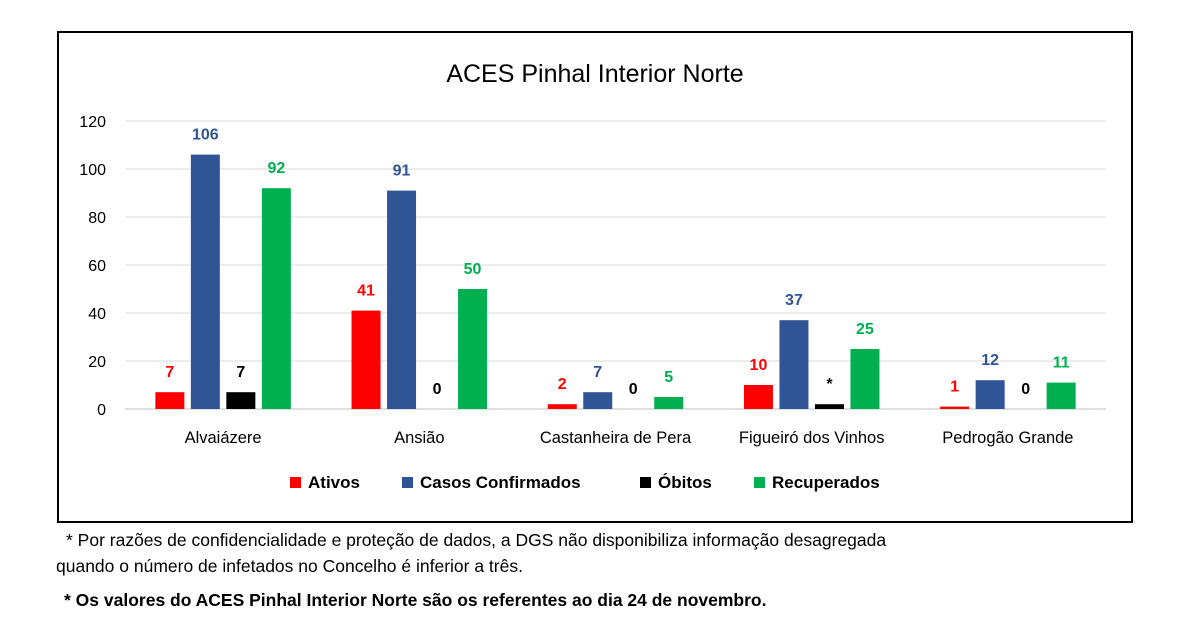 Image resolution: width=1200 pixels, height=643 pixels. Describe the element at coordinates (97, 314) in the screenshot. I see `y-tick-label: 40` at that location.